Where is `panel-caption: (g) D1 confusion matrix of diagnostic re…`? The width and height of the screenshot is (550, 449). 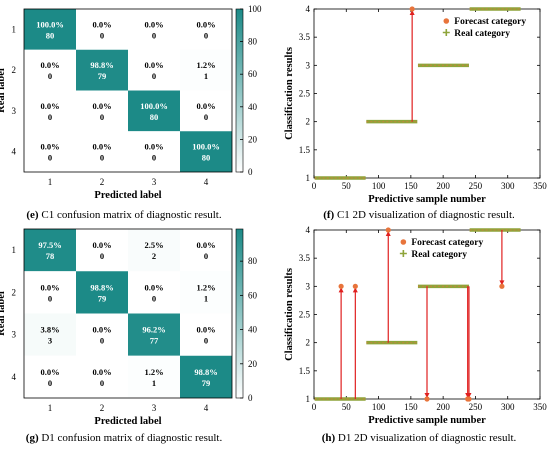
panel-caption: (g) D1 confusion matrix of diagnostic re… is located at coordinates (124, 438).